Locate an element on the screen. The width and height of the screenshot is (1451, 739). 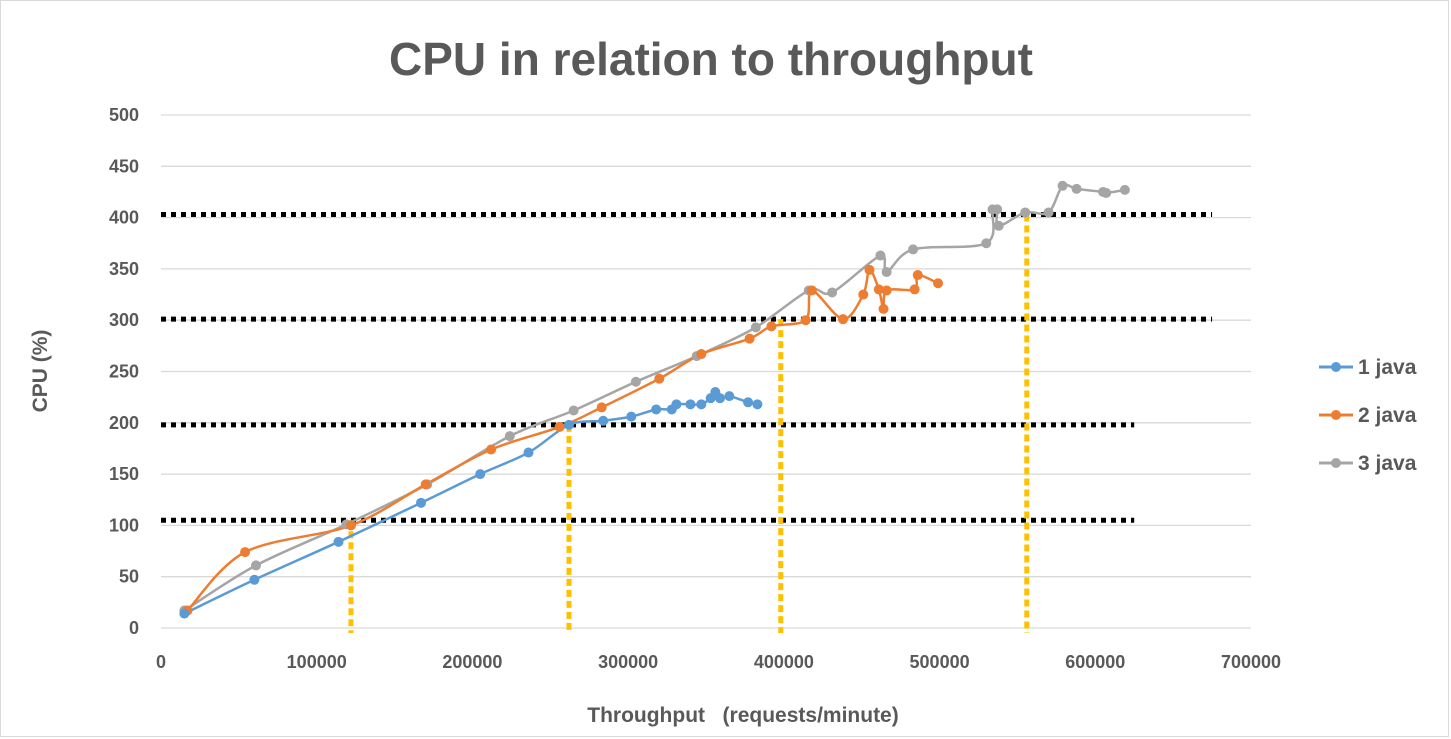
x-tick-label: 400000 is located at coordinates (784, 662).